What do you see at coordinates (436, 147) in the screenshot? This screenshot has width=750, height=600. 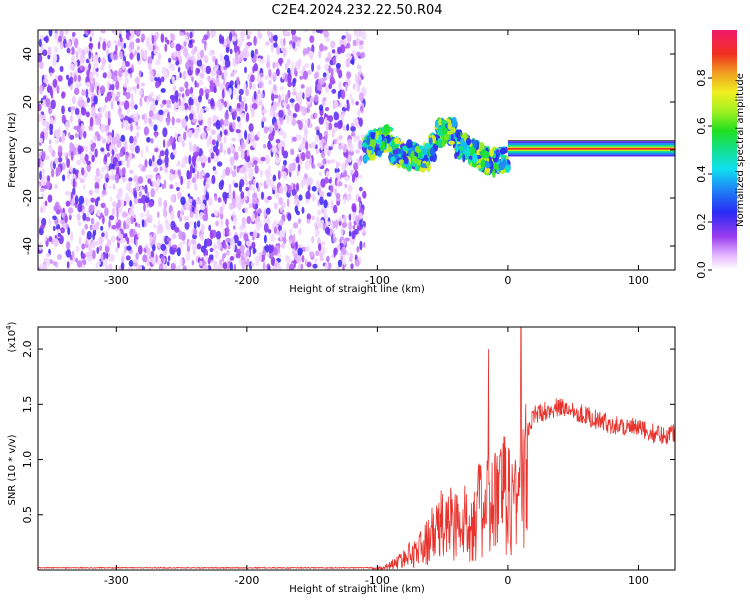 I see `spectrogram-signal-trace` at bounding box center [436, 147].